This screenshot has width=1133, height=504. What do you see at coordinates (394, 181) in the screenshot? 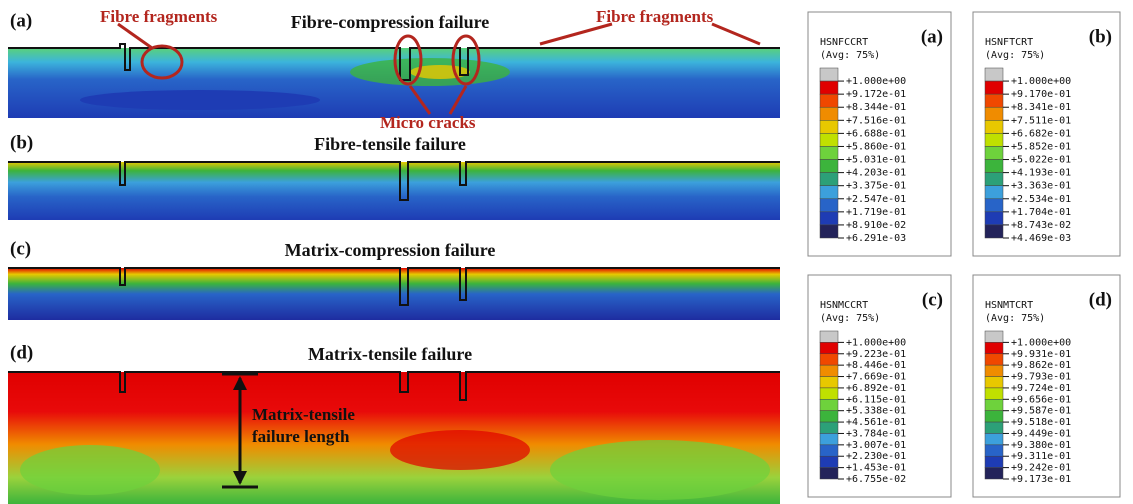
I see `surface-edge` at bounding box center [394, 181].